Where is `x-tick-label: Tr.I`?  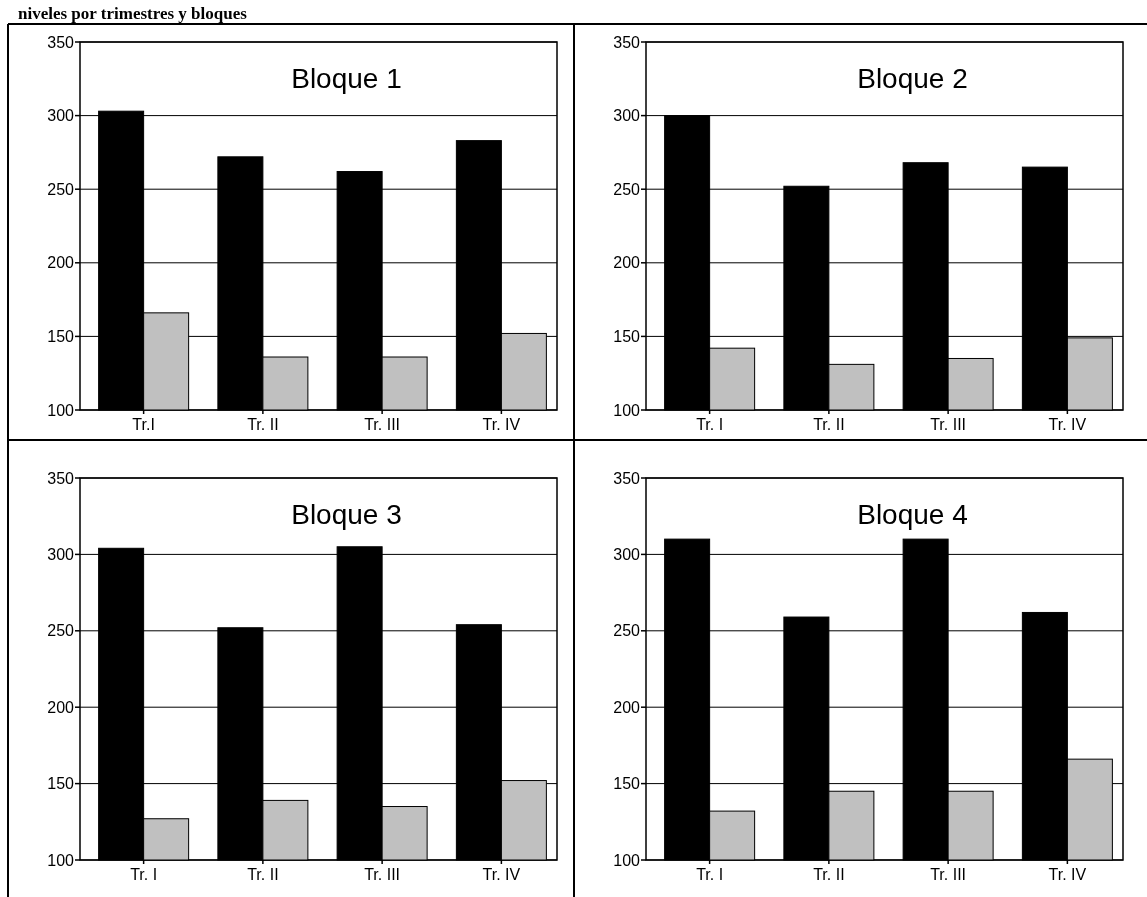 x-tick-label: Tr.I is located at coordinates (143, 424).